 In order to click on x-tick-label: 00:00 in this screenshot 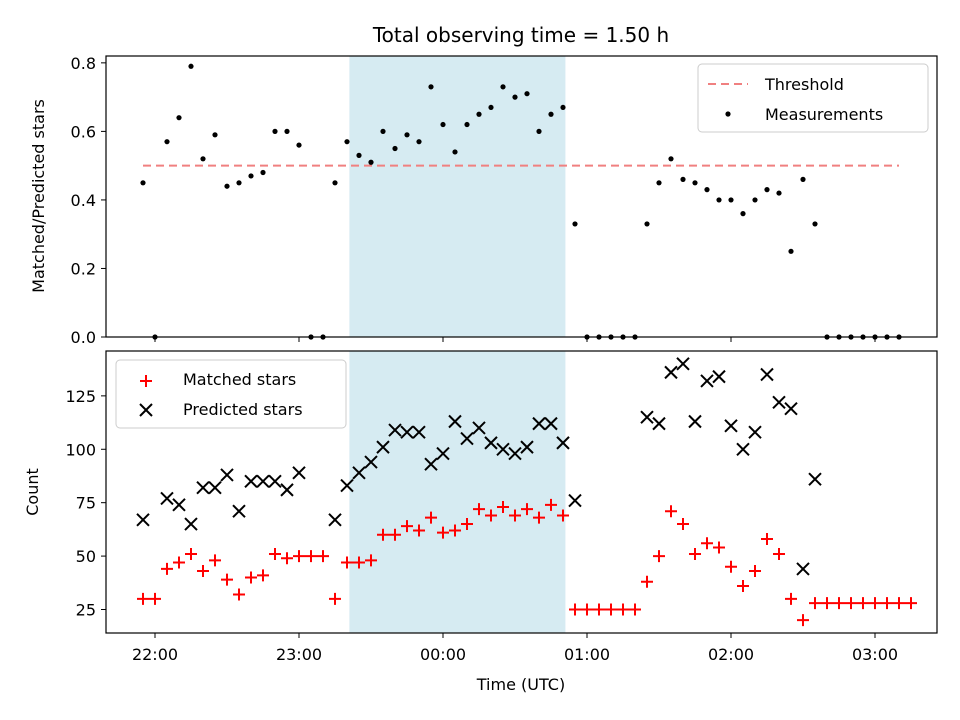, I will do `click(443, 654)`.